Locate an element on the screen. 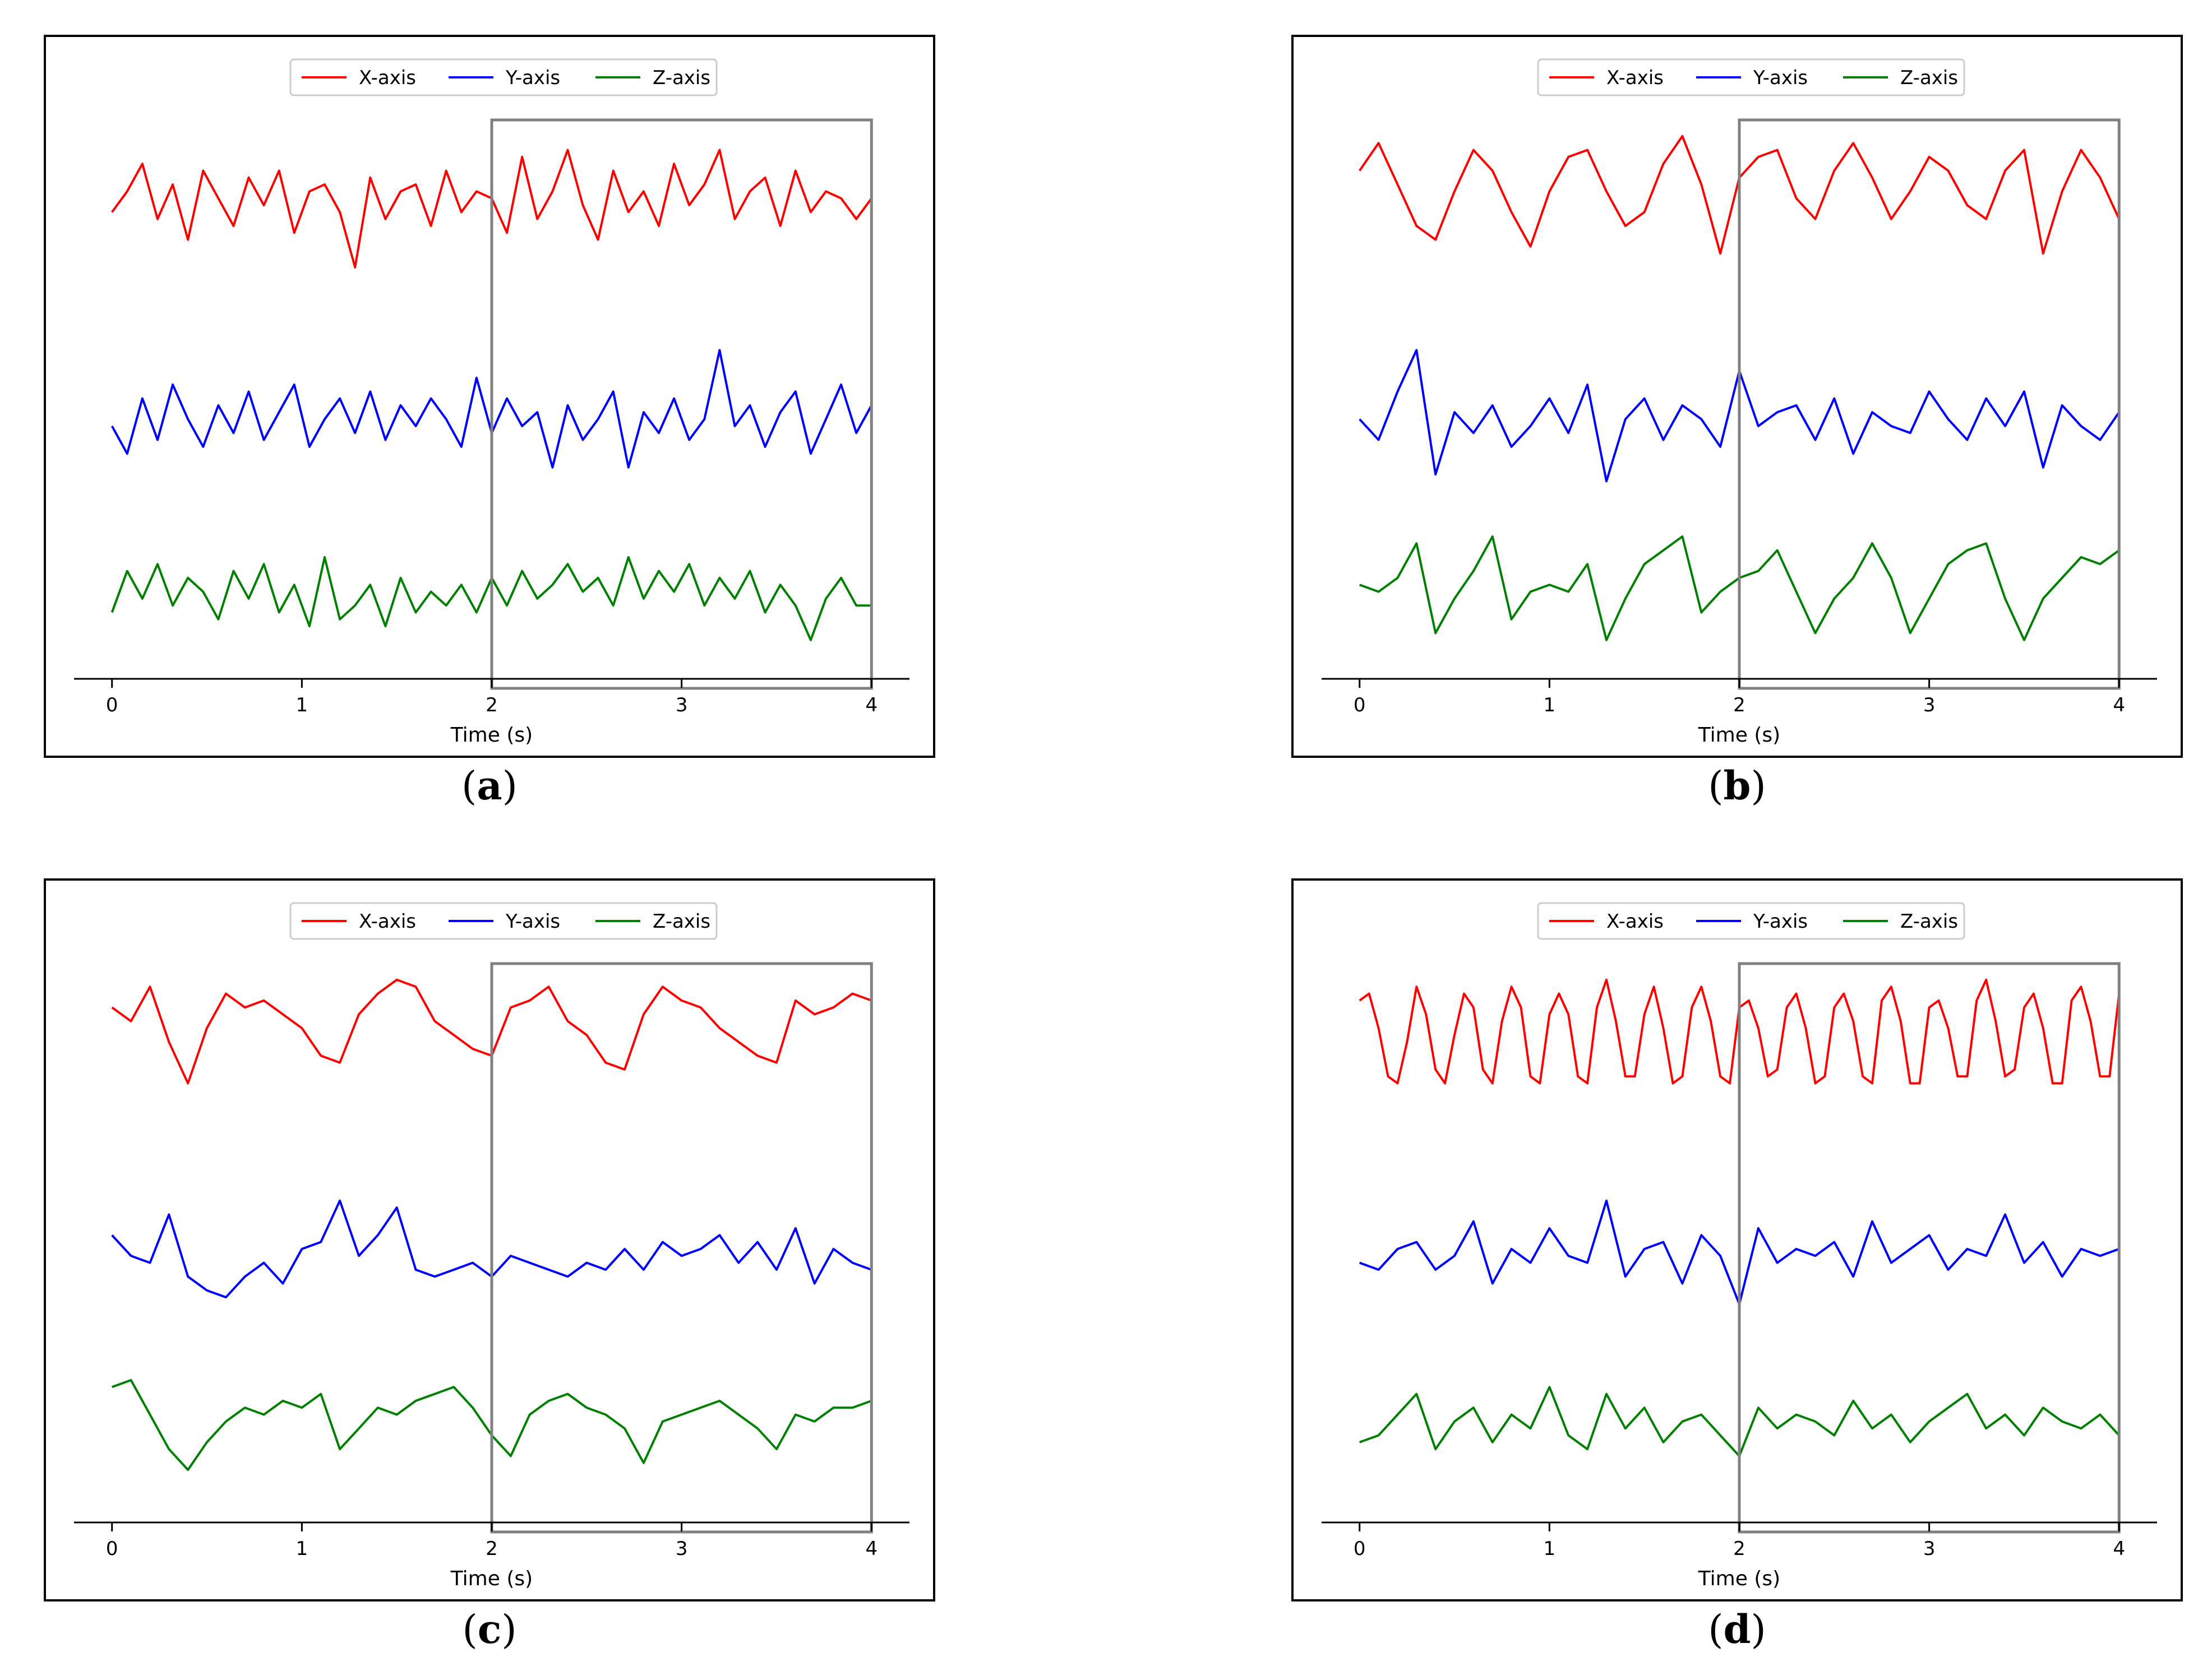 This screenshot has height=1671, width=2212. caption-a: (a) is located at coordinates (490, 785).